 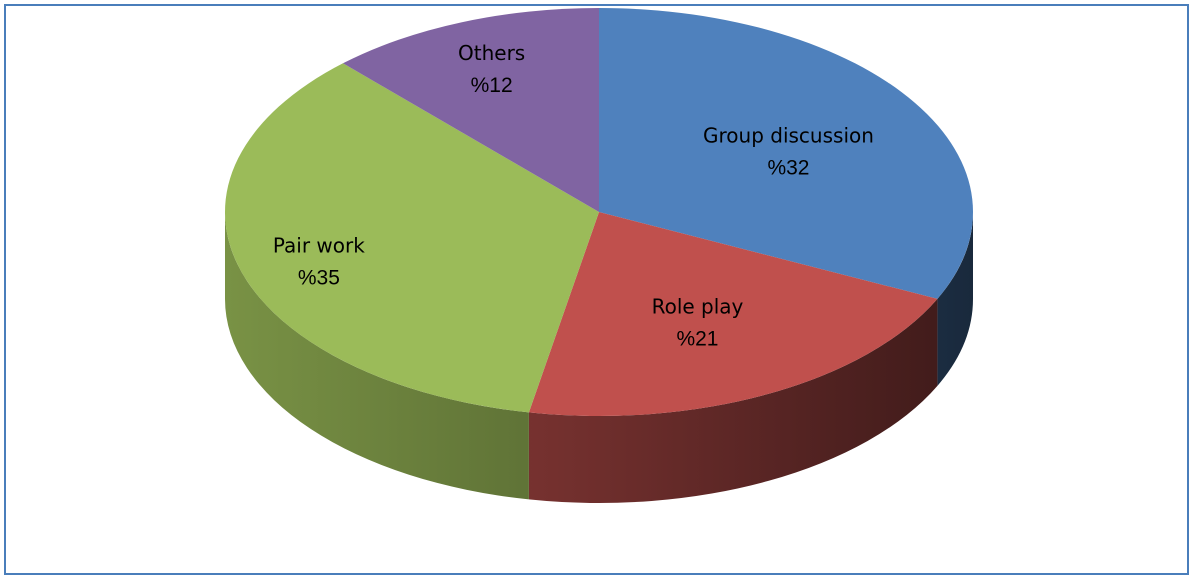 I want to click on slice-side-role-play, so click(x=733, y=401).